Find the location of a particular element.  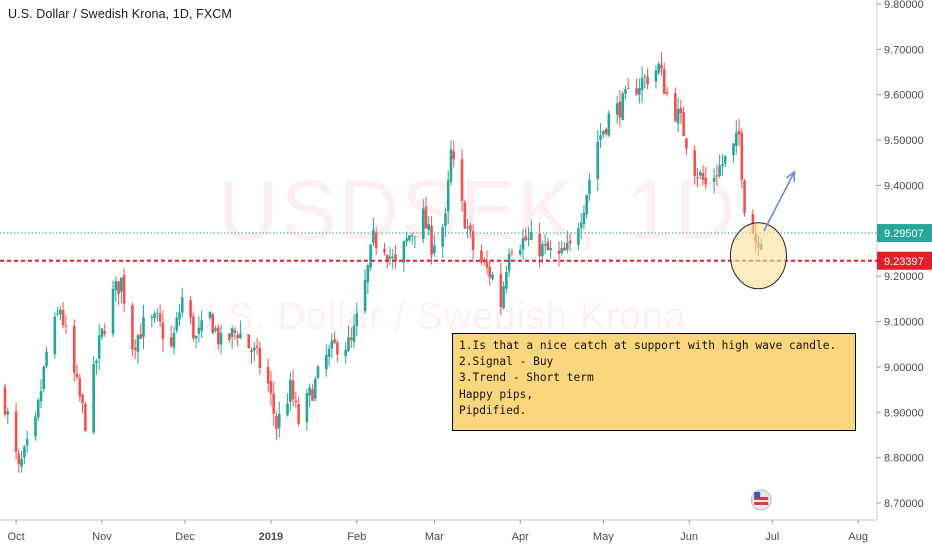

note-line-5: Happy pips, is located at coordinates (496, 394).